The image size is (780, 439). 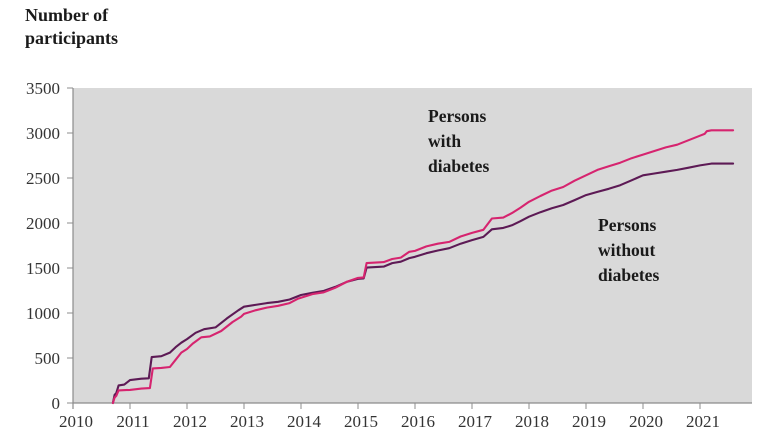 What do you see at coordinates (132, 421) in the screenshot?
I see `x-tick-label: 2011` at bounding box center [132, 421].